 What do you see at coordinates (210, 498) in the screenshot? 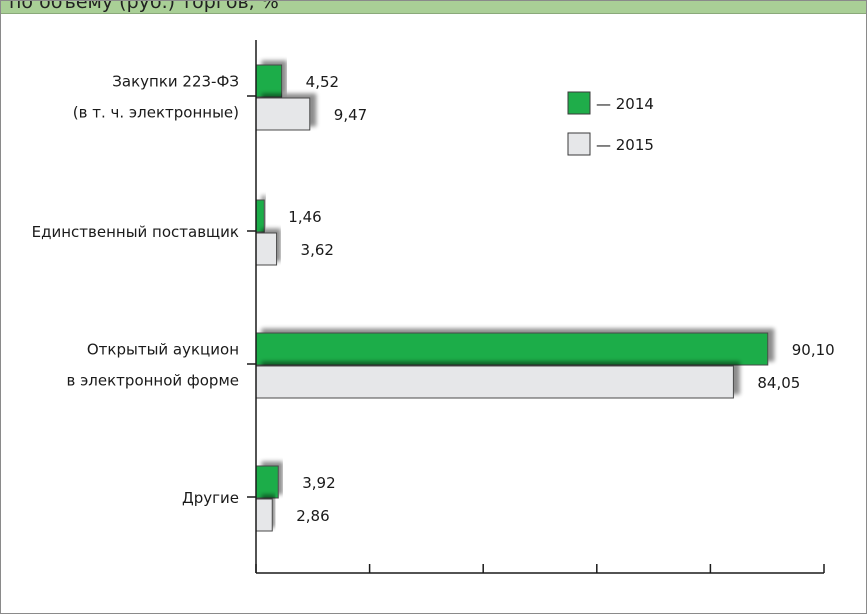
I see `category-label-3-line-0: Другие` at bounding box center [210, 498].